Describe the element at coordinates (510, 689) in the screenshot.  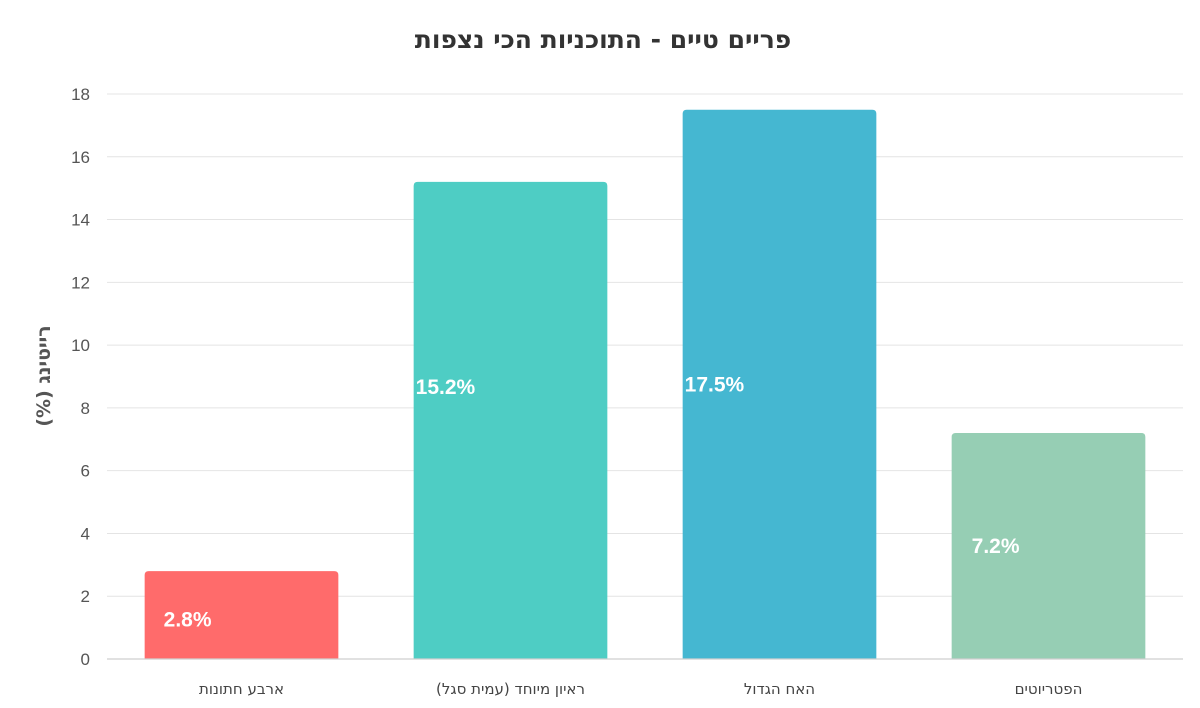
I see `x-tick-label: ראיון מיוחד (עמית סגל)` at that location.